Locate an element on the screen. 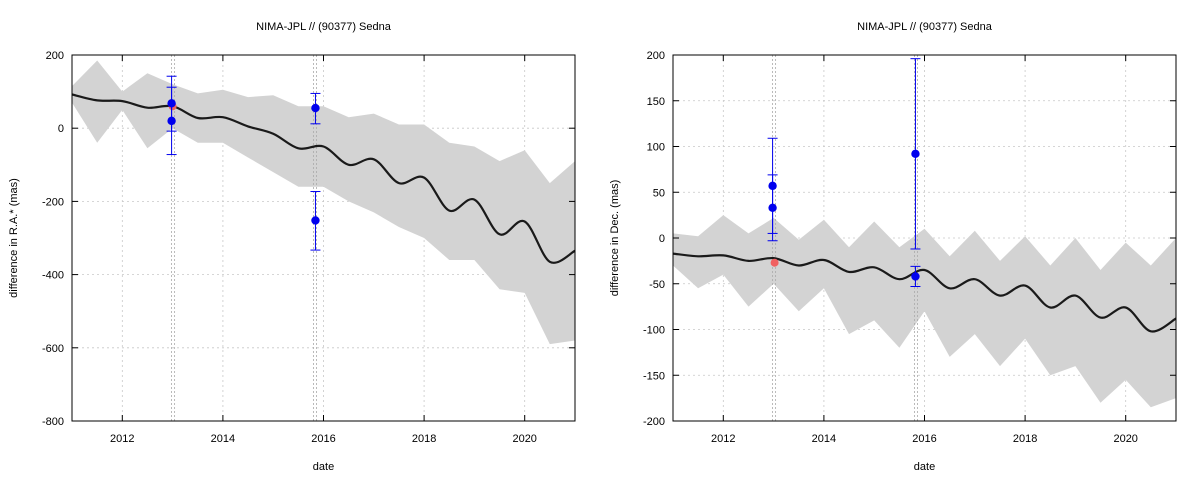 This screenshot has height=480, width=1200. y-tick-label: -800 is located at coordinates (53, 422).